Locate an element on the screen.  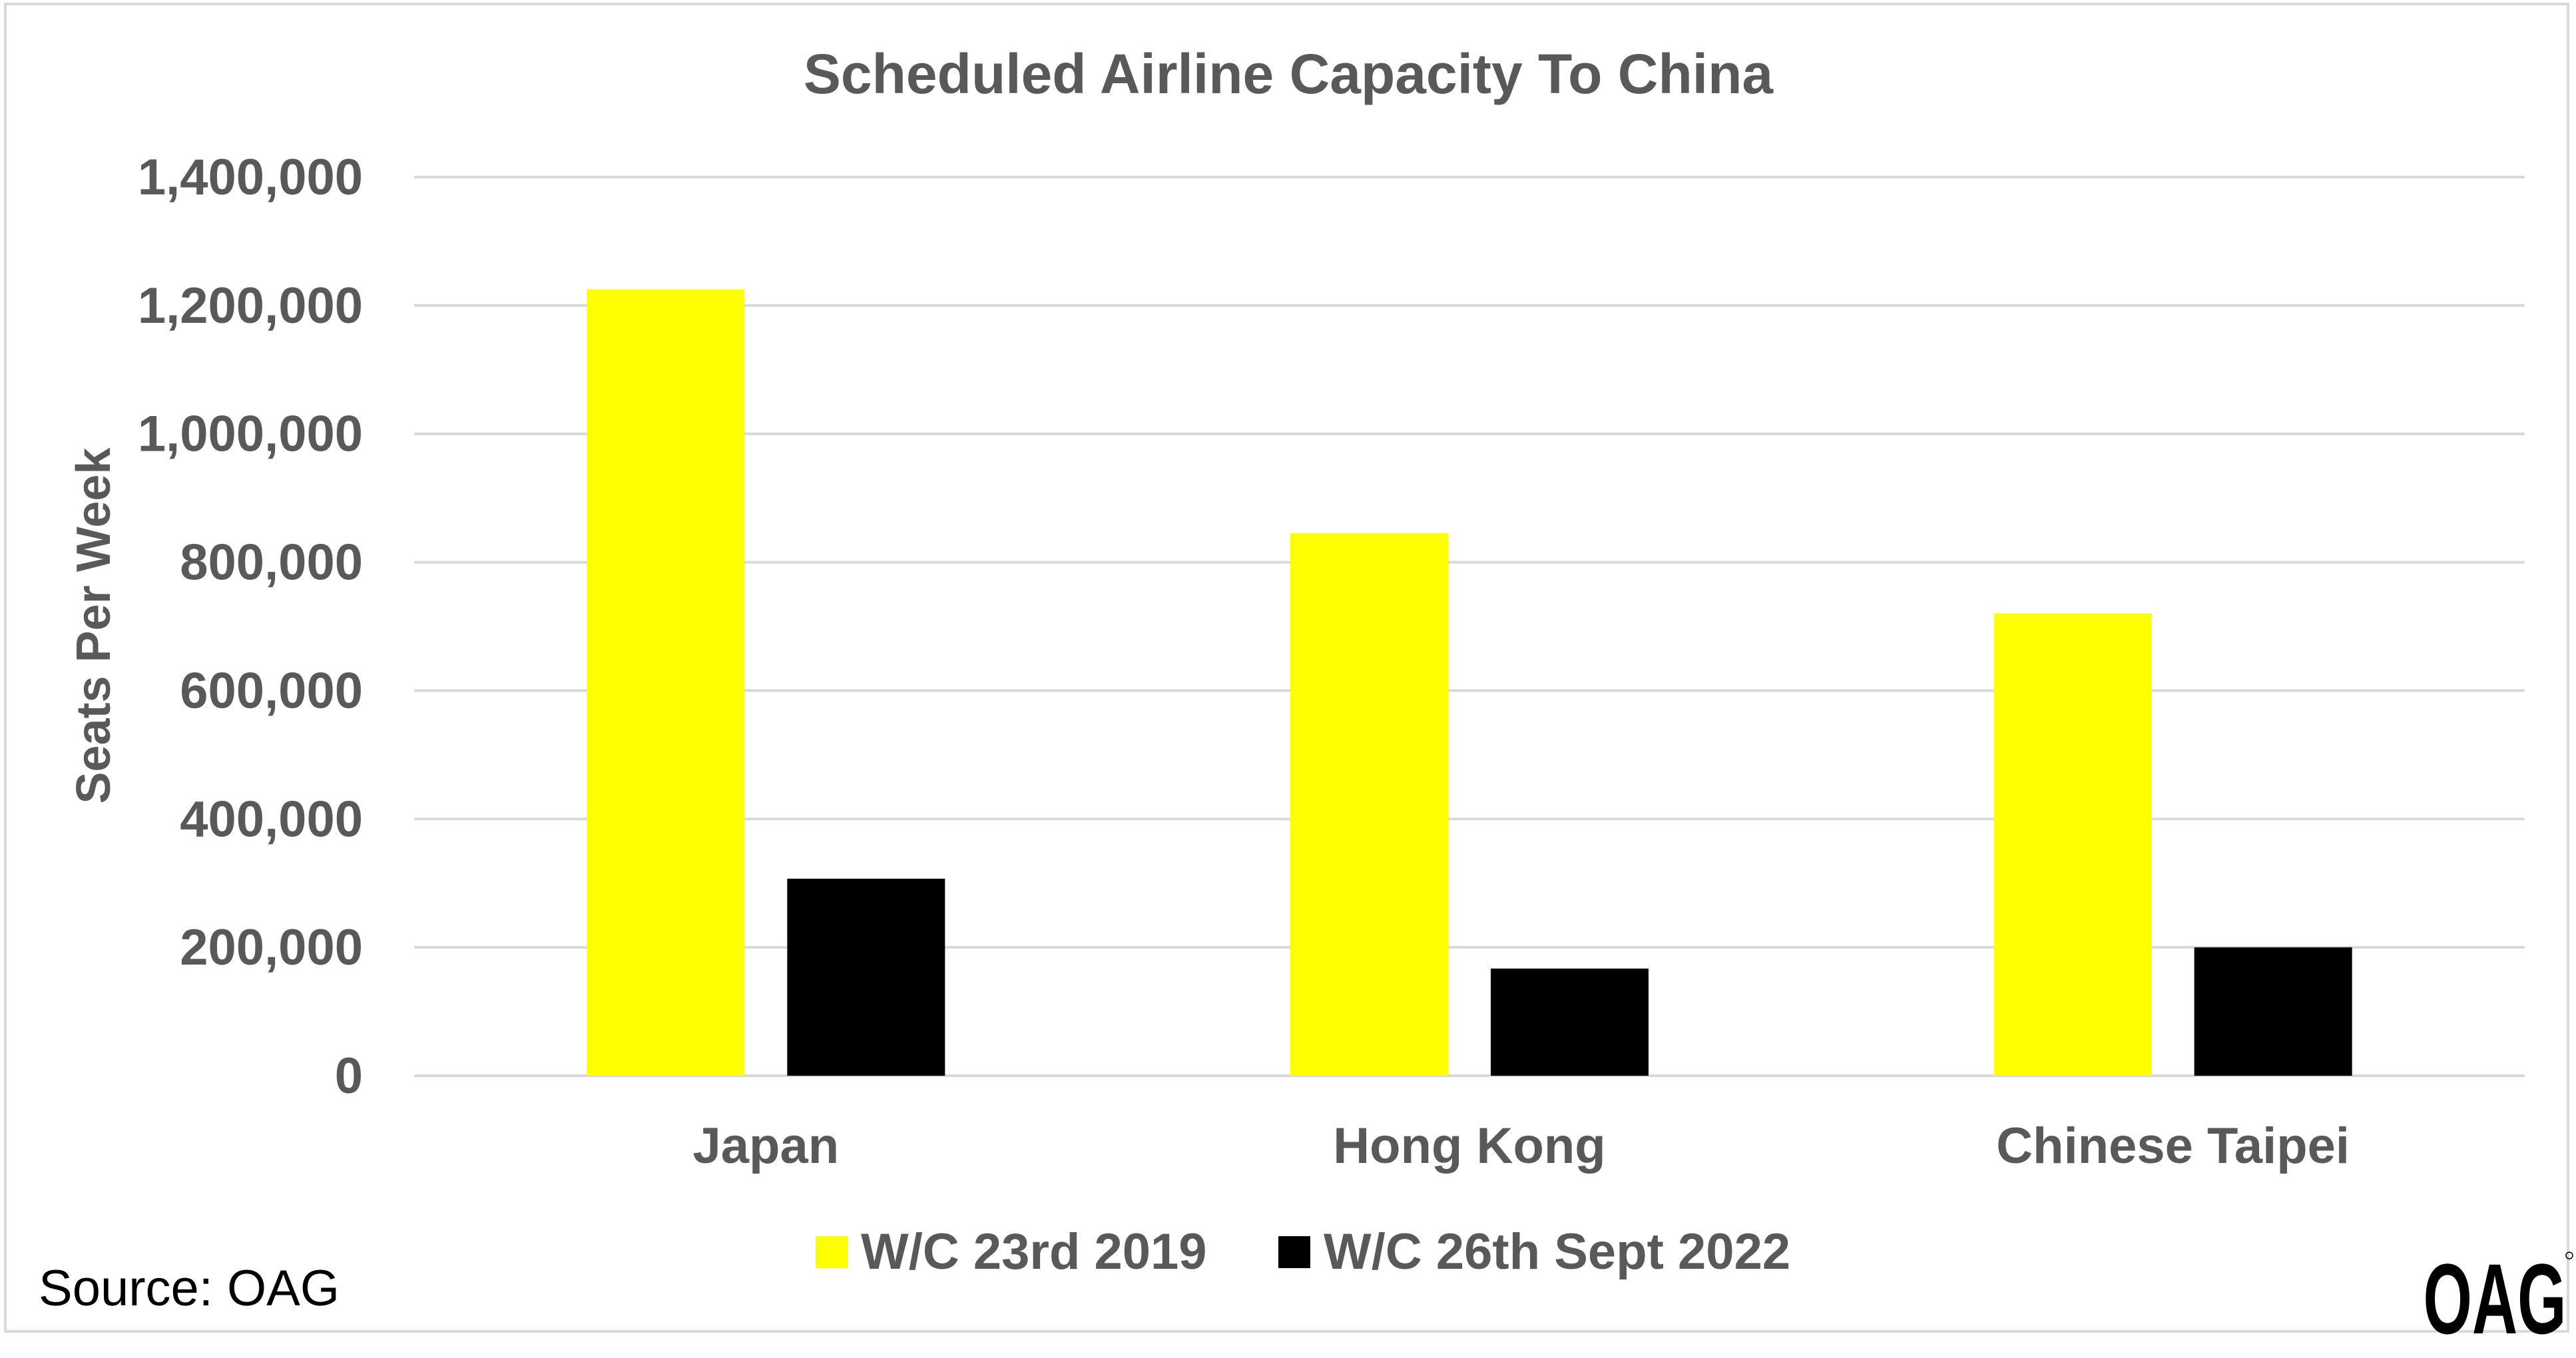
y-tick-label: 800,000 is located at coordinates (272, 563).